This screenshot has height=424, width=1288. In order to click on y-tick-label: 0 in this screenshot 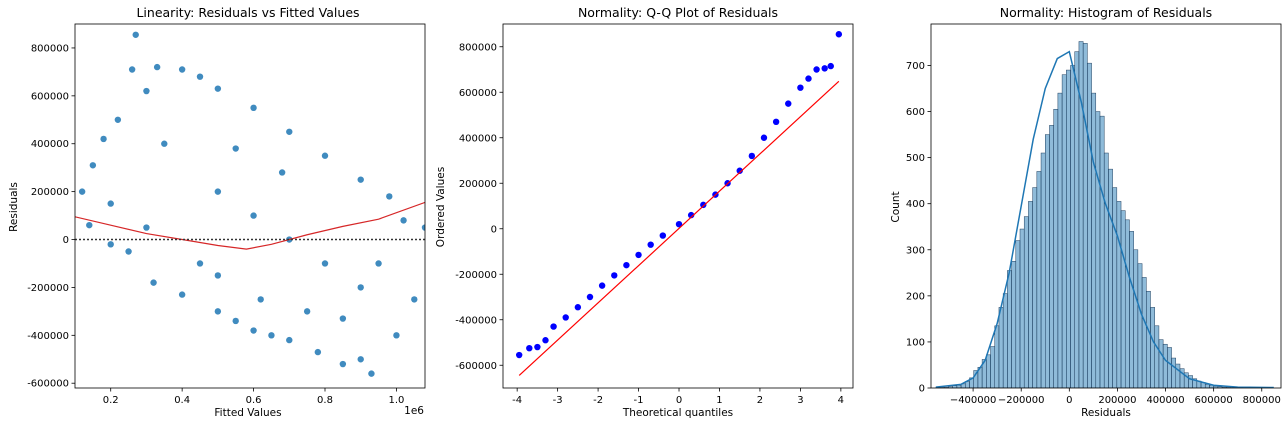, I will do `click(922, 389)`.